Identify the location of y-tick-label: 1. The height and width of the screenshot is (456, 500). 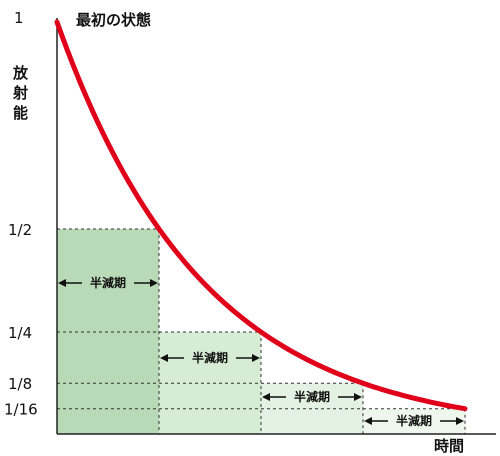
(19, 18).